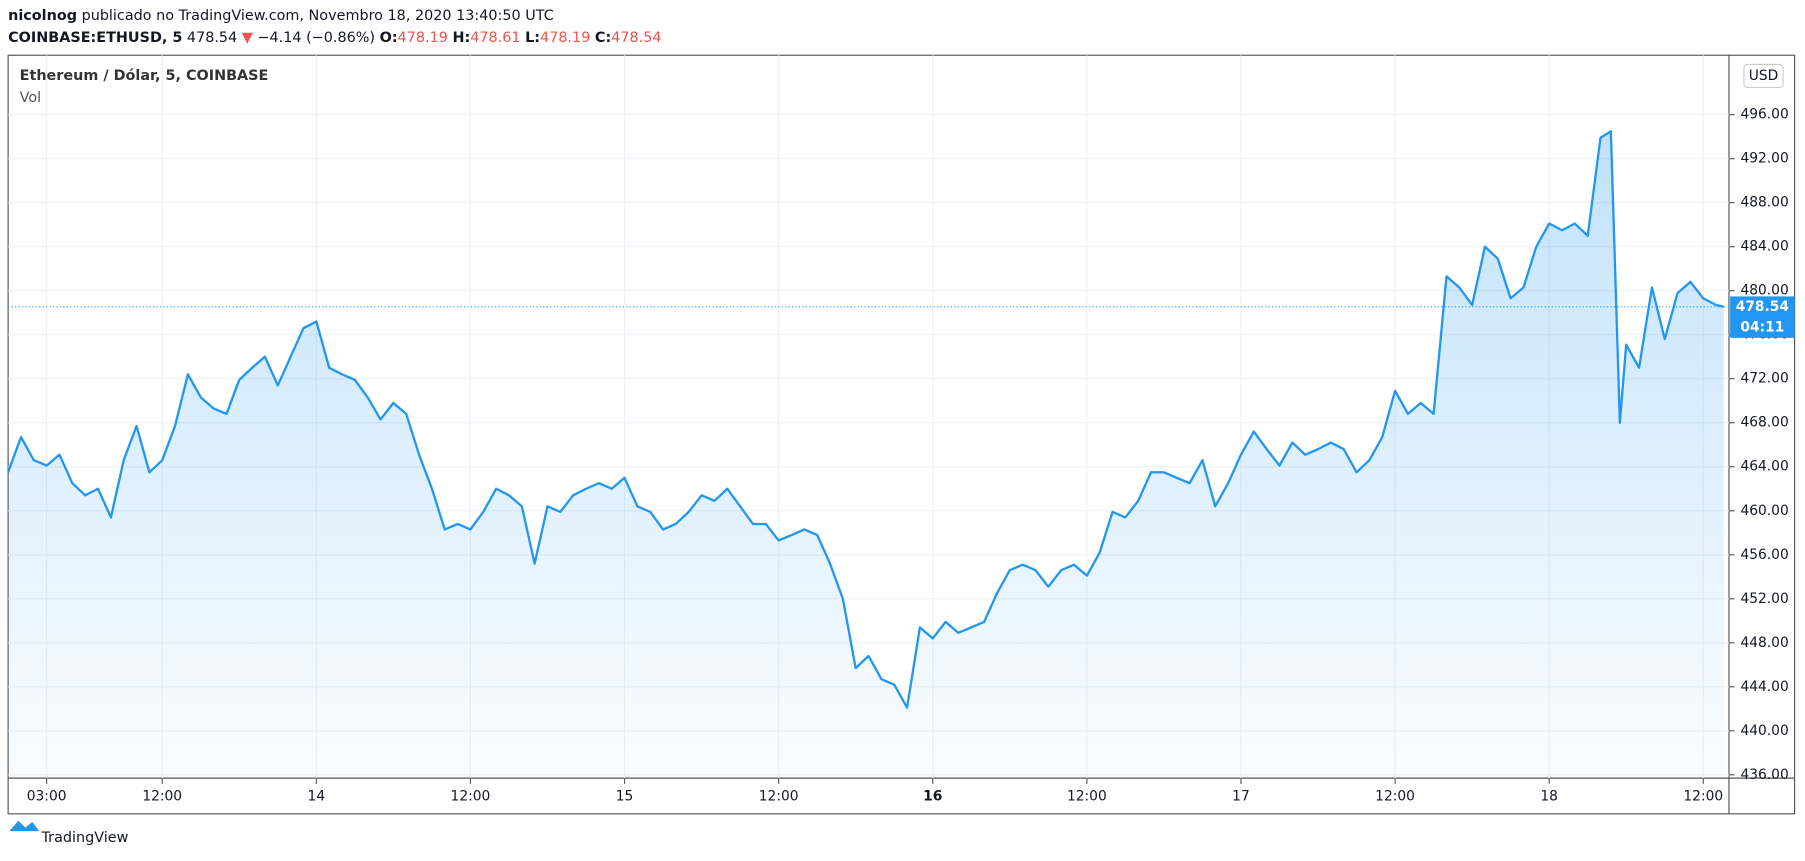  Describe the element at coordinates (1764, 731) in the screenshot. I see `y-tick-label: 440.00` at that location.